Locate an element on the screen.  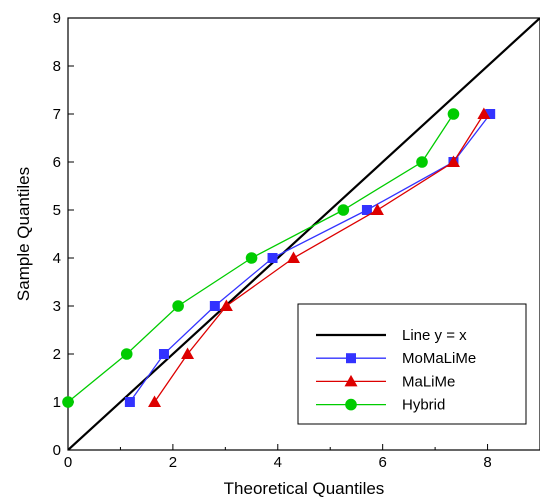
x-tick-label: 2 is located at coordinates (173, 462).